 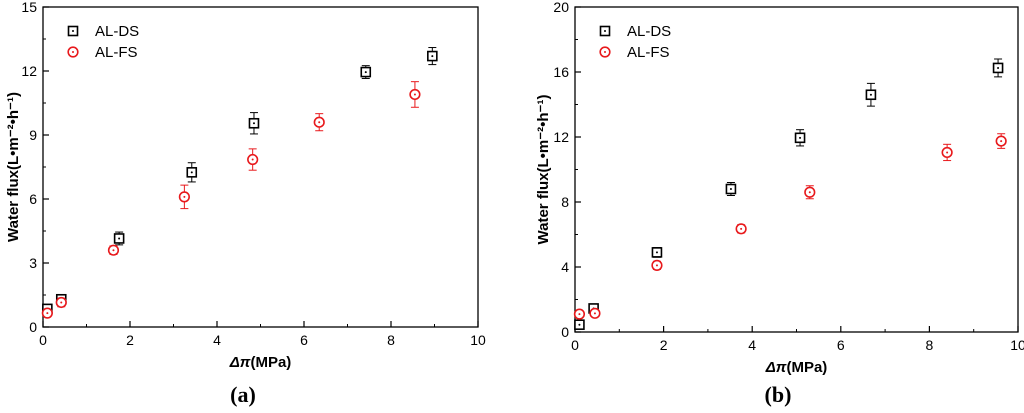 What do you see at coordinates (243, 394) in the screenshot?
I see `panel-label: (a)` at bounding box center [243, 394].